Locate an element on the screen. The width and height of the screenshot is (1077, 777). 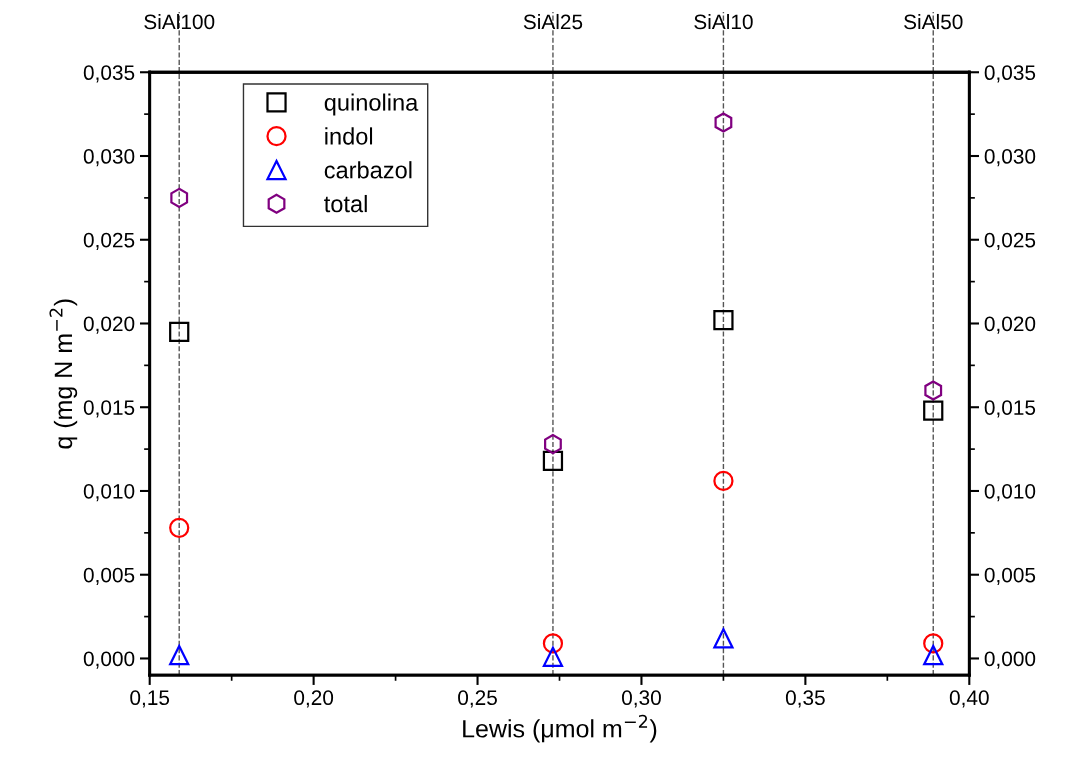
y-tick-label: 0,025 is located at coordinates (109, 241).